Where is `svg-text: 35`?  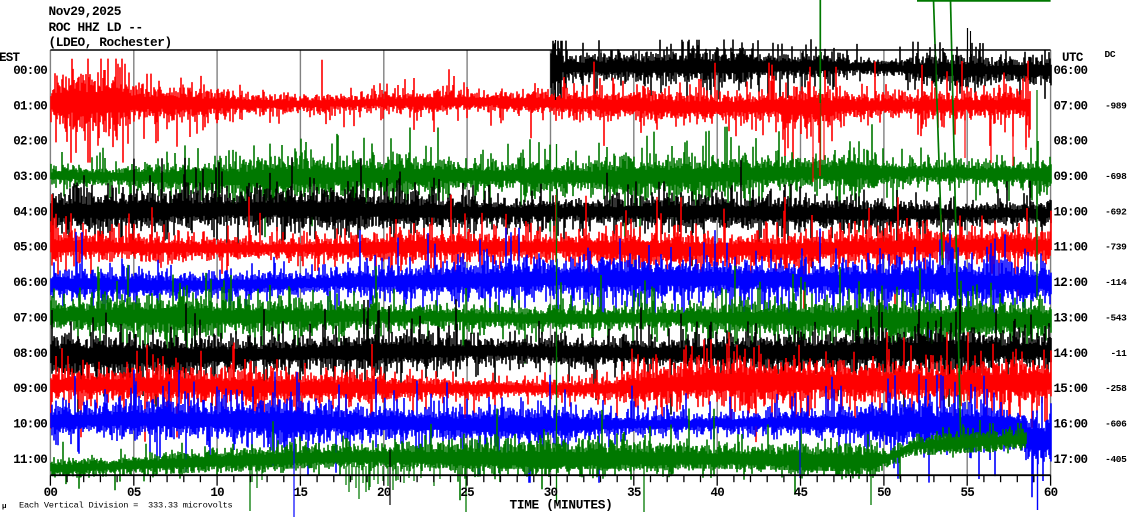
svg-text: 35 is located at coordinates (634, 493).